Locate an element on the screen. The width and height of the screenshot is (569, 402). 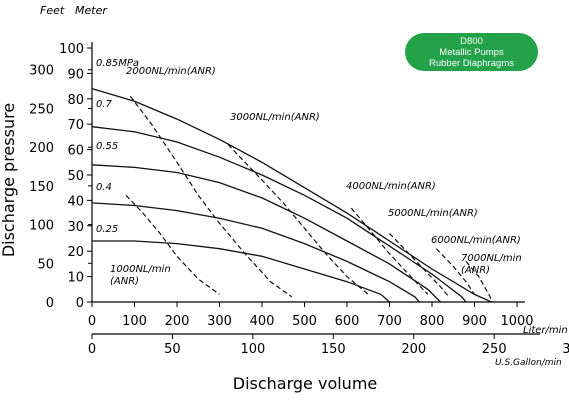
x-gallon-unit: U.S.Gallon/min is located at coordinates (528, 363).